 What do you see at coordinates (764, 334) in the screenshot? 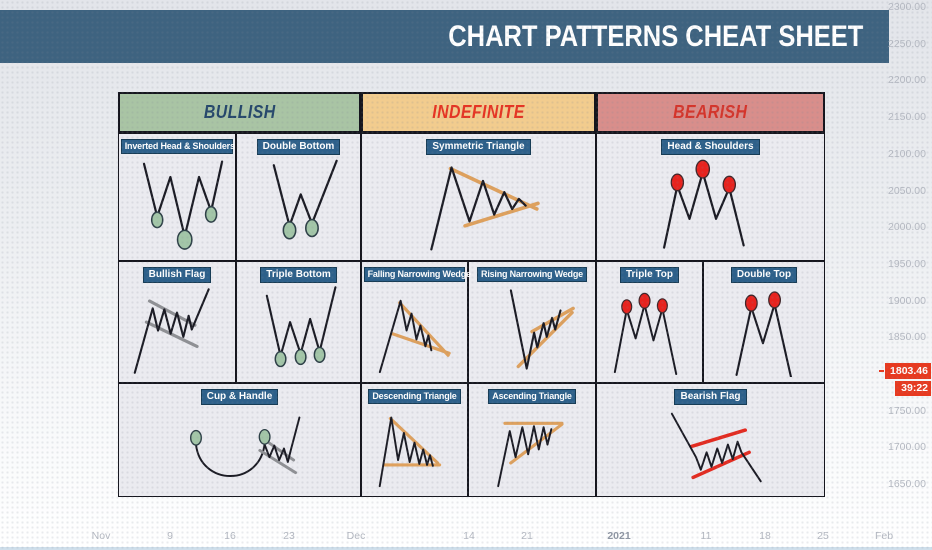
I see `double-top-pattern-icon` at bounding box center [764, 334].